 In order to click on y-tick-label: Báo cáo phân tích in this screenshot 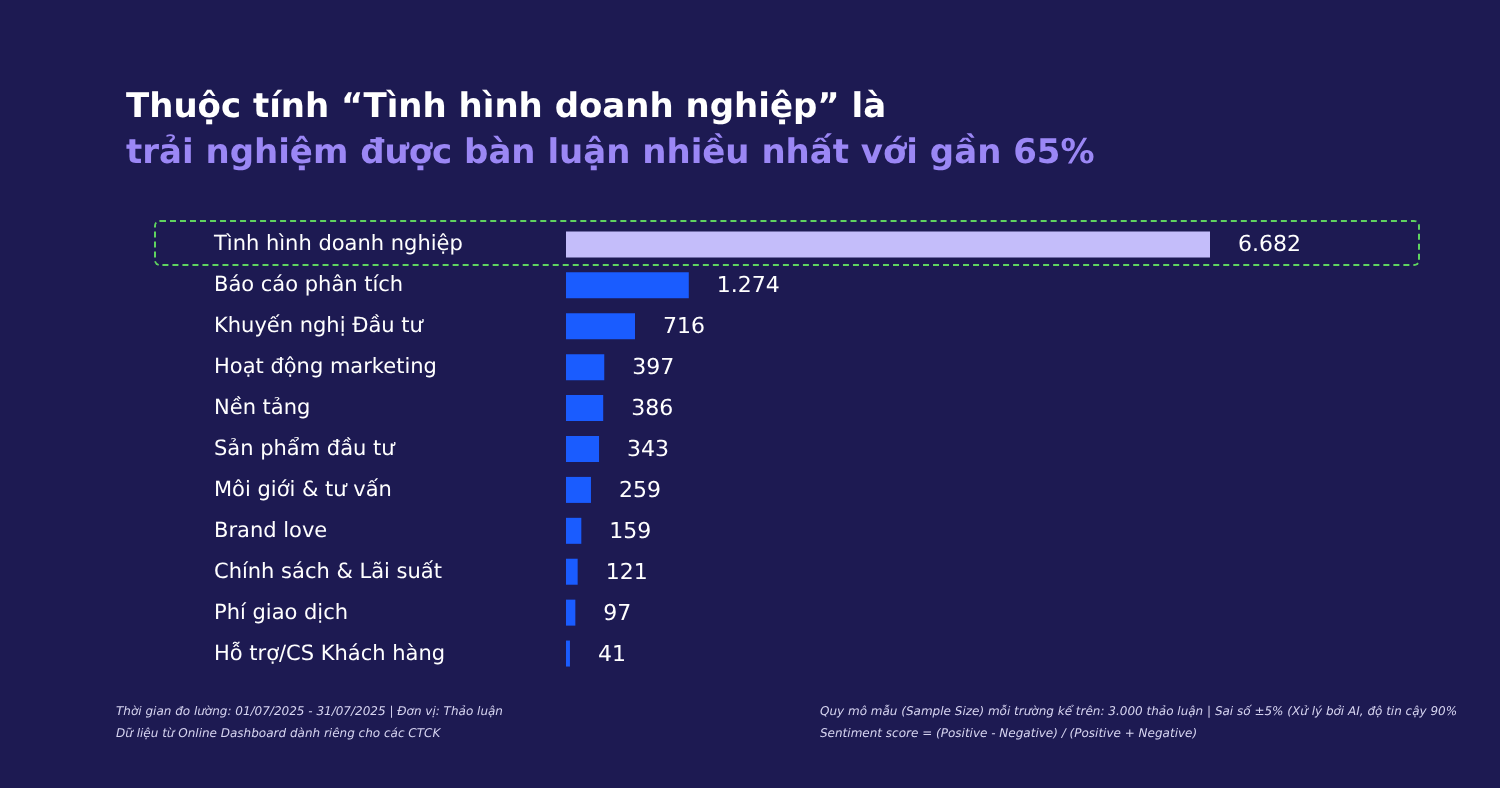, I will do `click(309, 285)`.